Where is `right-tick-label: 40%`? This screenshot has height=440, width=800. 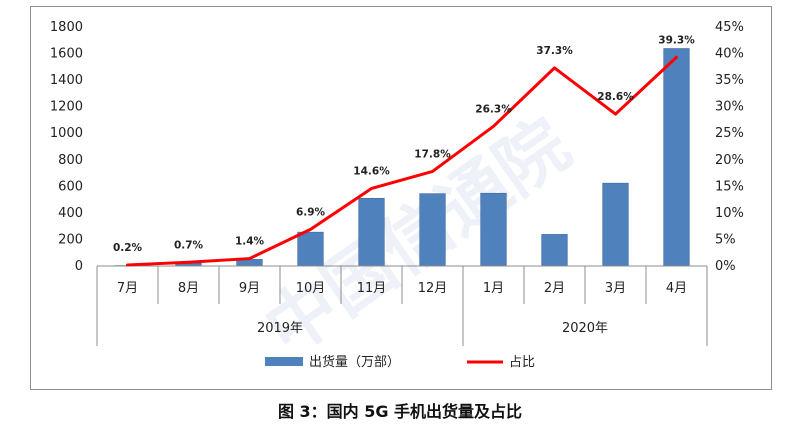 right-tick-label: 40% is located at coordinates (729, 54).